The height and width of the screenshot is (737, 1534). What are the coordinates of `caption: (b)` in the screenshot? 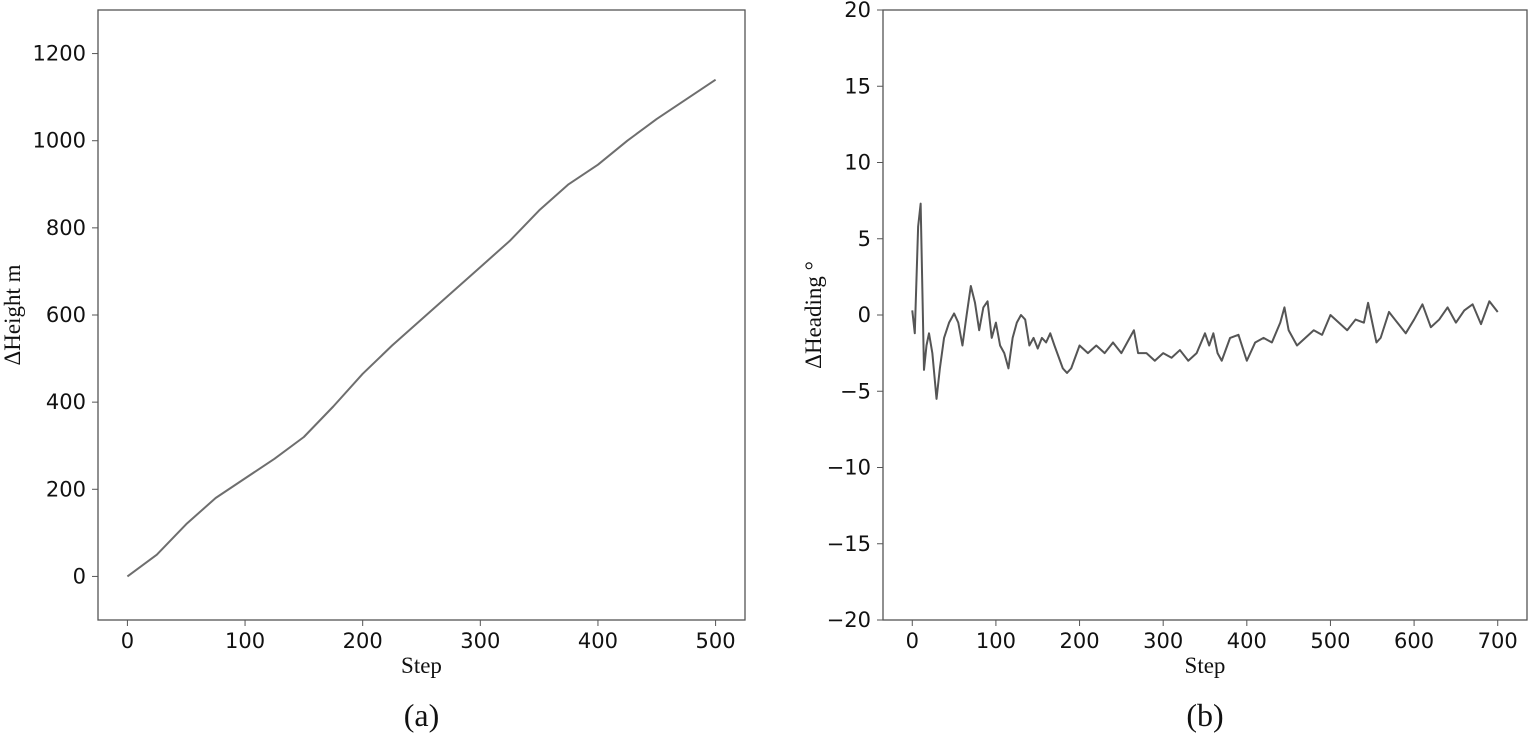 It's located at (1204, 715).